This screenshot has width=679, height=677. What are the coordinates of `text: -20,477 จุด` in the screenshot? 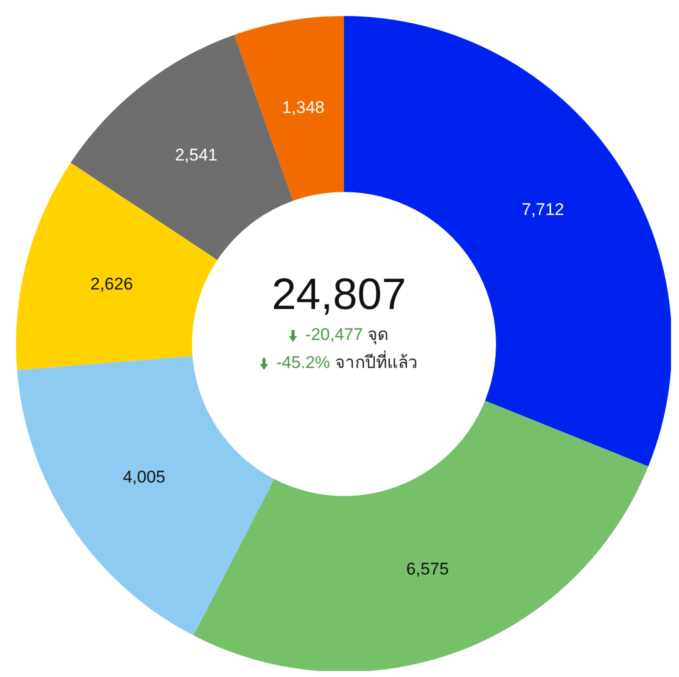 It's located at (347, 334).